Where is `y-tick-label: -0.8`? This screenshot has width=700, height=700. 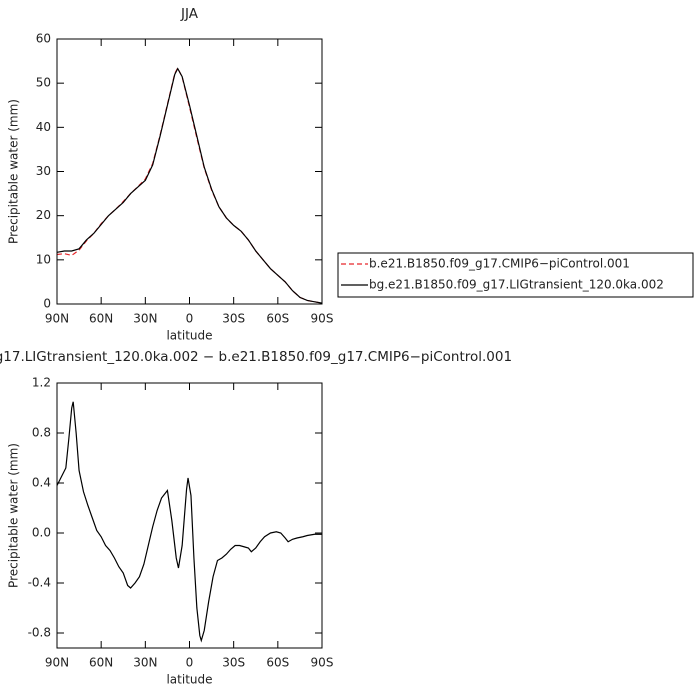
y-tick-label: -0.8 is located at coordinates (39, 633).